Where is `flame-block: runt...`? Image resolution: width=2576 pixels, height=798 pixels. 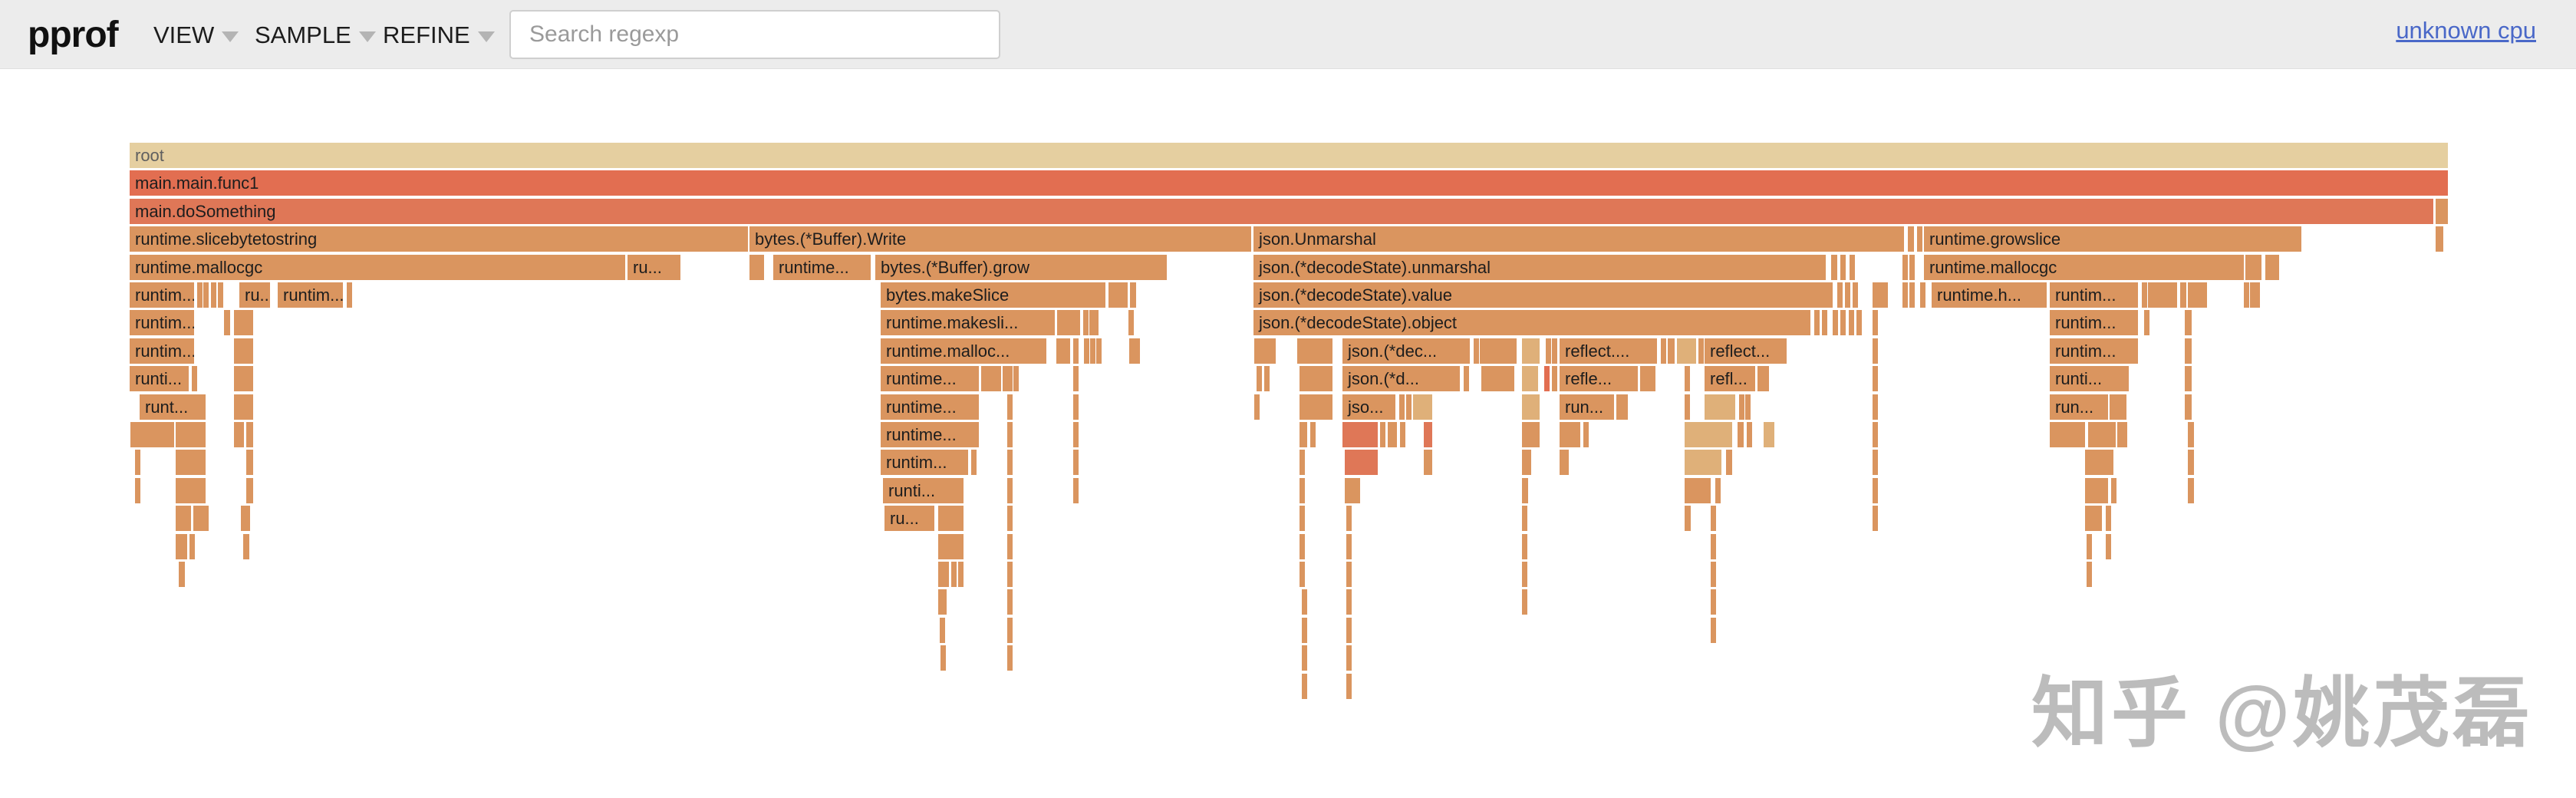 flame-block: runt... is located at coordinates (173, 407).